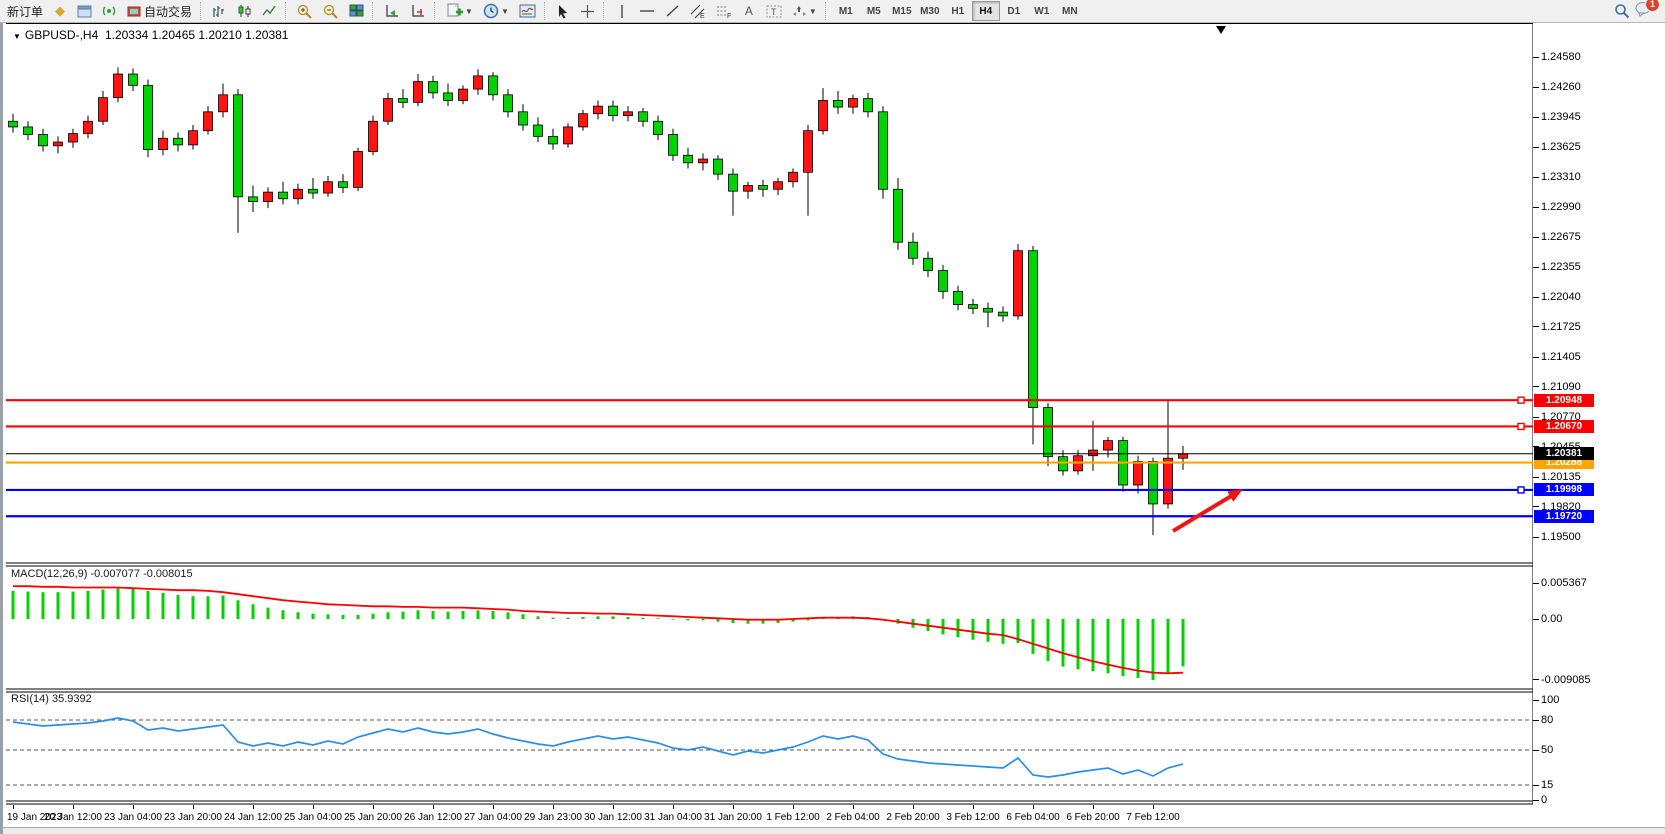  I want to click on channel-tool-icon: E, so click(698, 11).